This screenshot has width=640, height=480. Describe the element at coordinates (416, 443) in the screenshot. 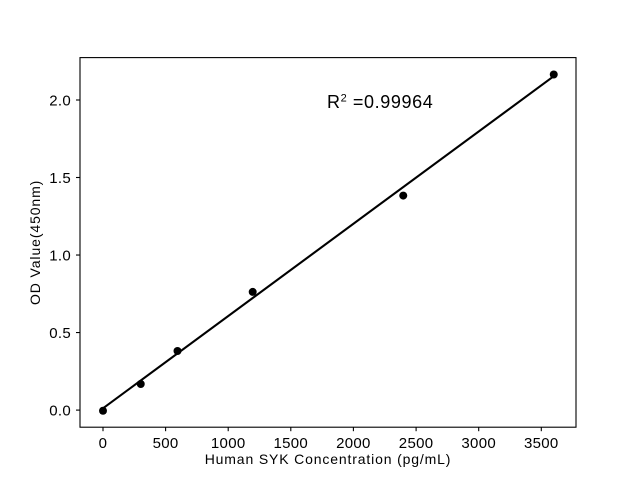

I see `svg-text: 2500` at that location.